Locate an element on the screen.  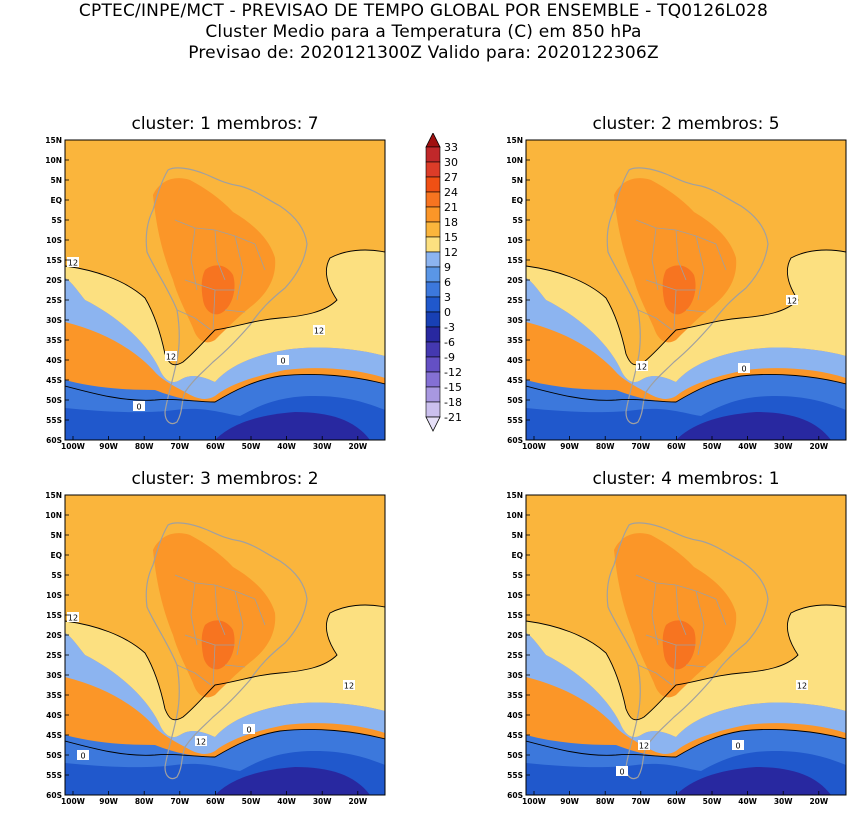
colorbar-label: -6 is located at coordinates (449, 342).